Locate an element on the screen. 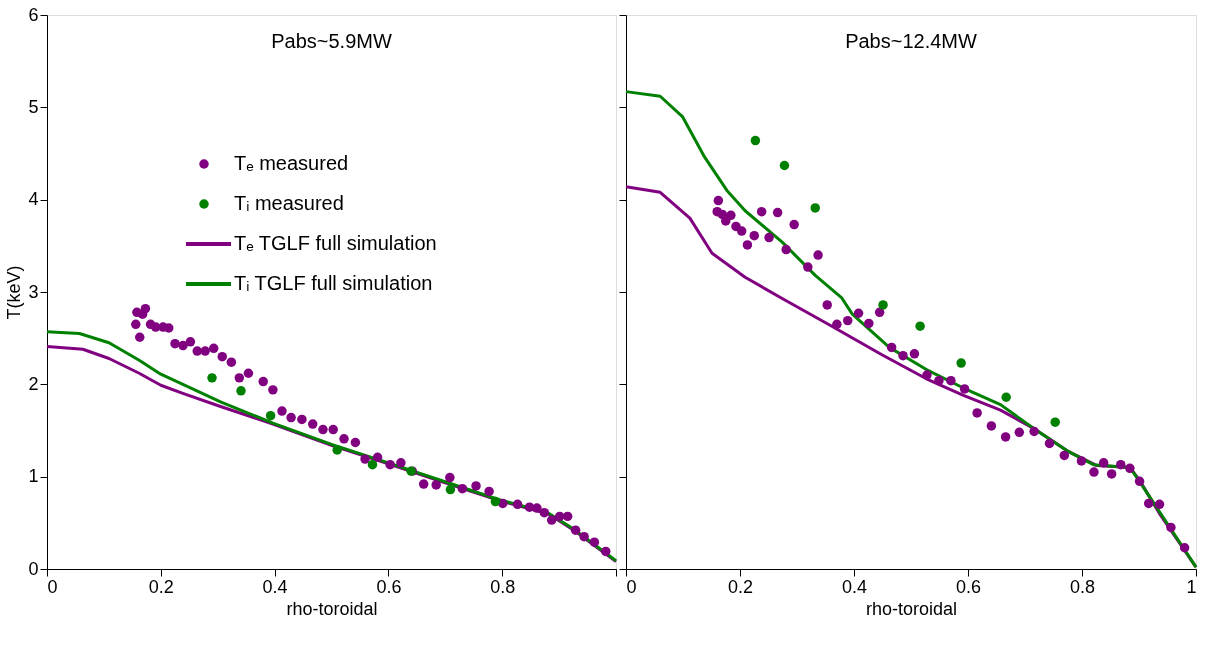 The width and height of the screenshot is (1215, 648). y-tick-label: 1 is located at coordinates (33, 476).